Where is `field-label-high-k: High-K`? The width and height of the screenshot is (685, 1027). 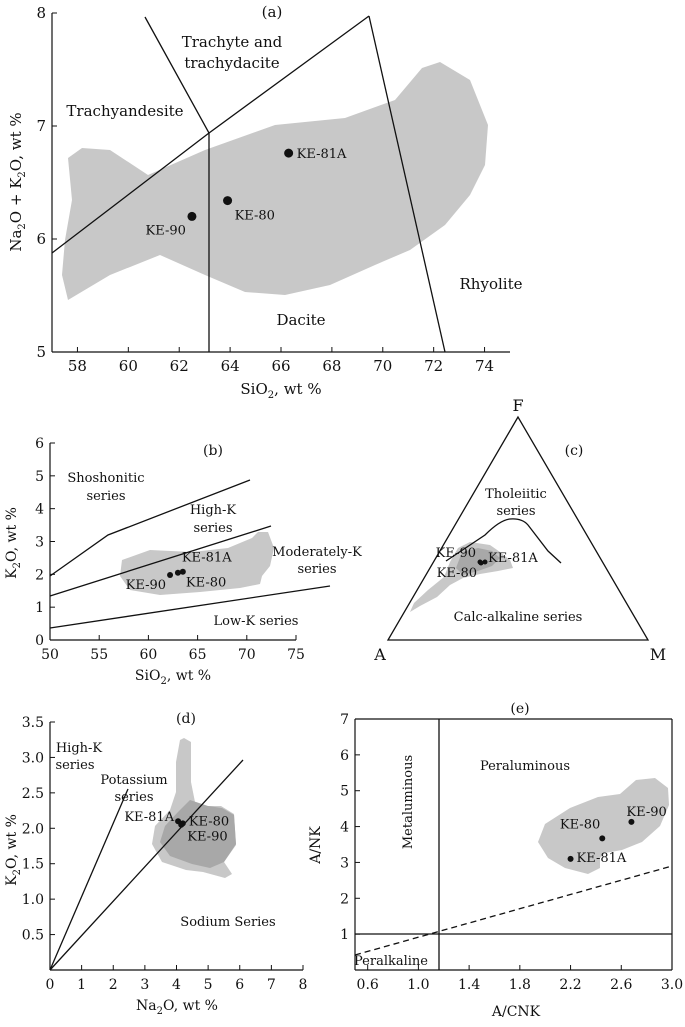
field-label-high-k: High-K is located at coordinates (213, 510).